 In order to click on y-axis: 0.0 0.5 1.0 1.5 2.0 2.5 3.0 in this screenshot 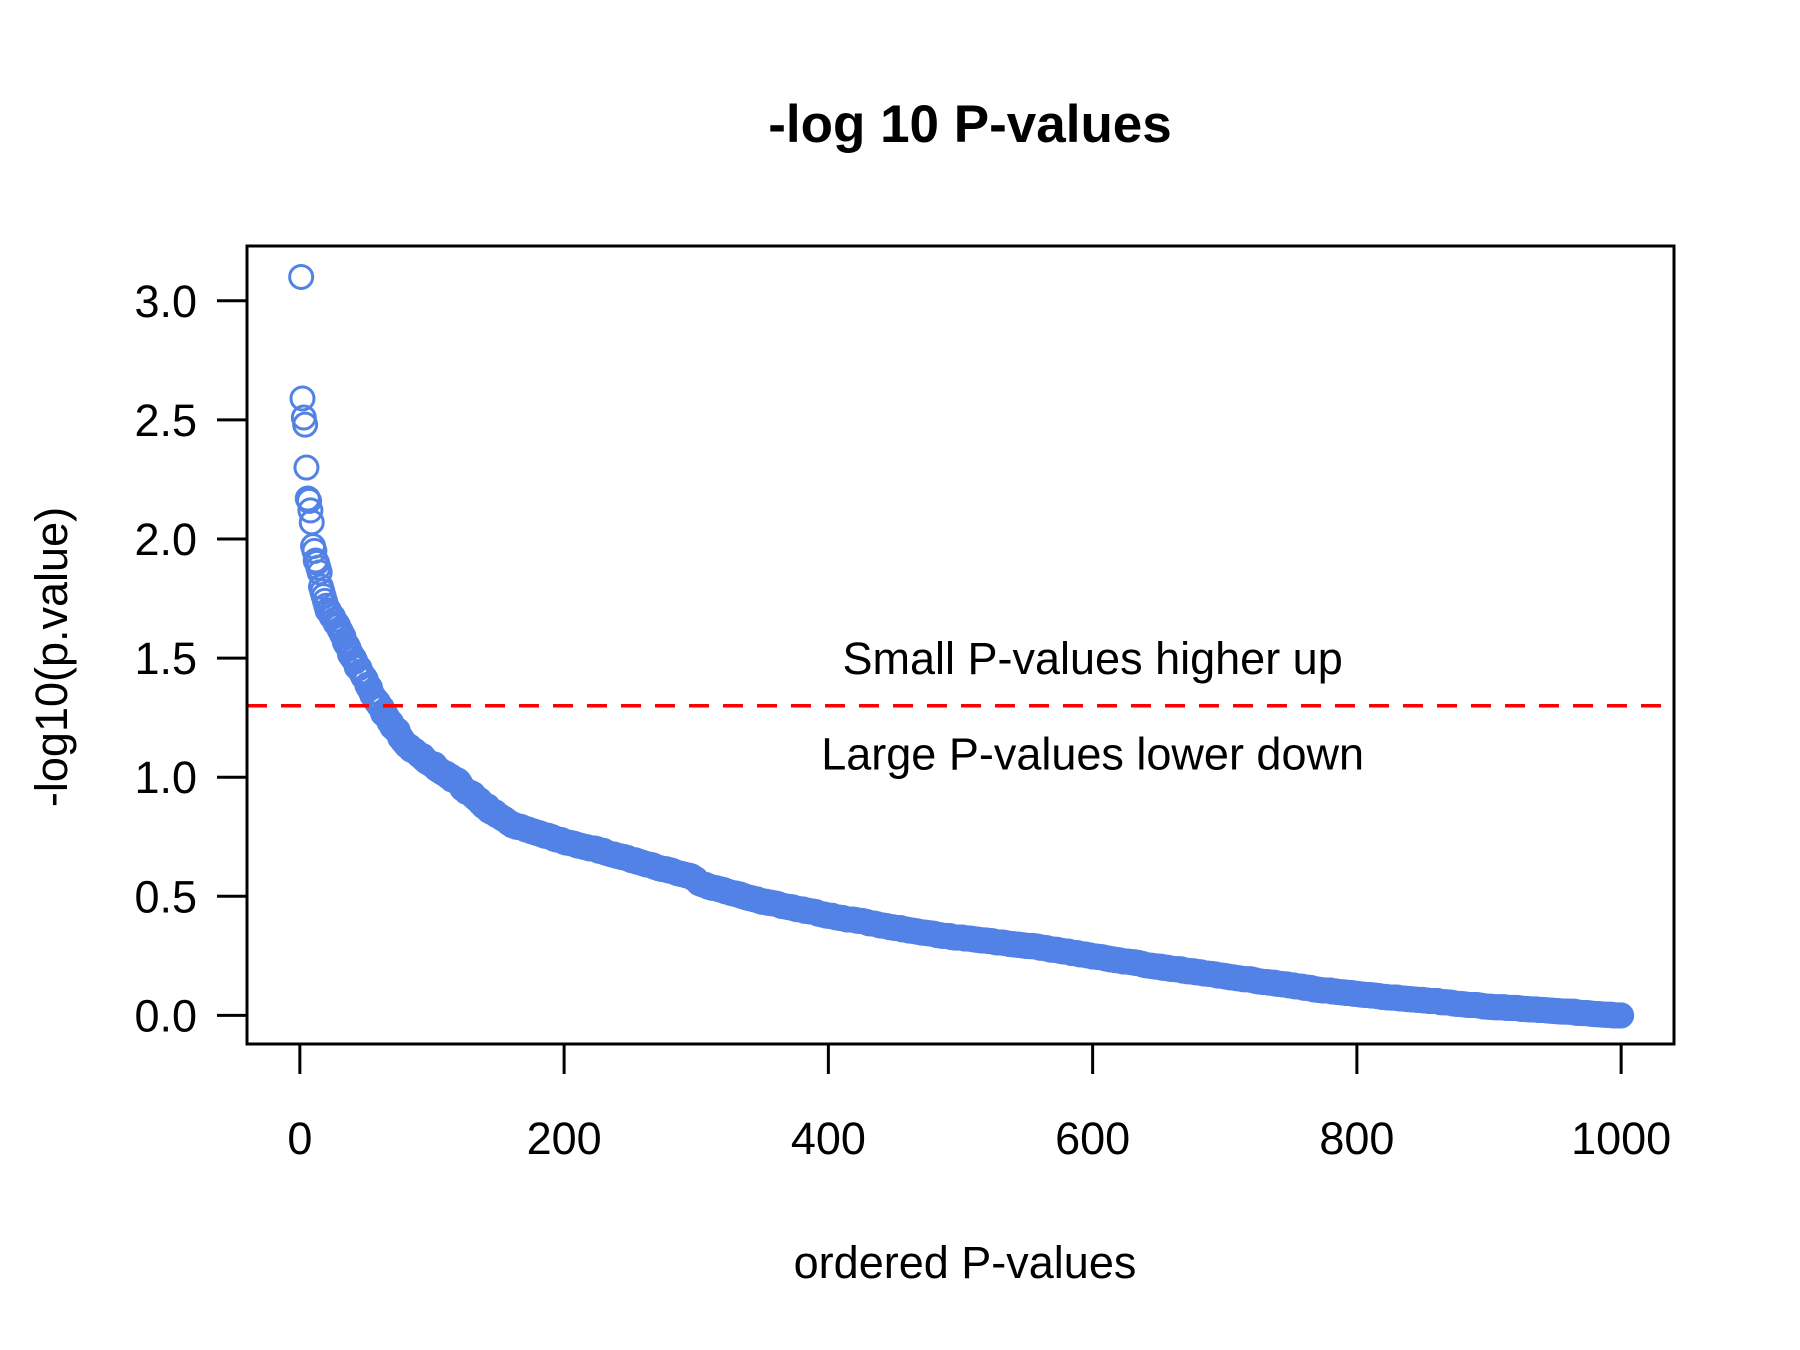, I will do `click(190, 658)`.